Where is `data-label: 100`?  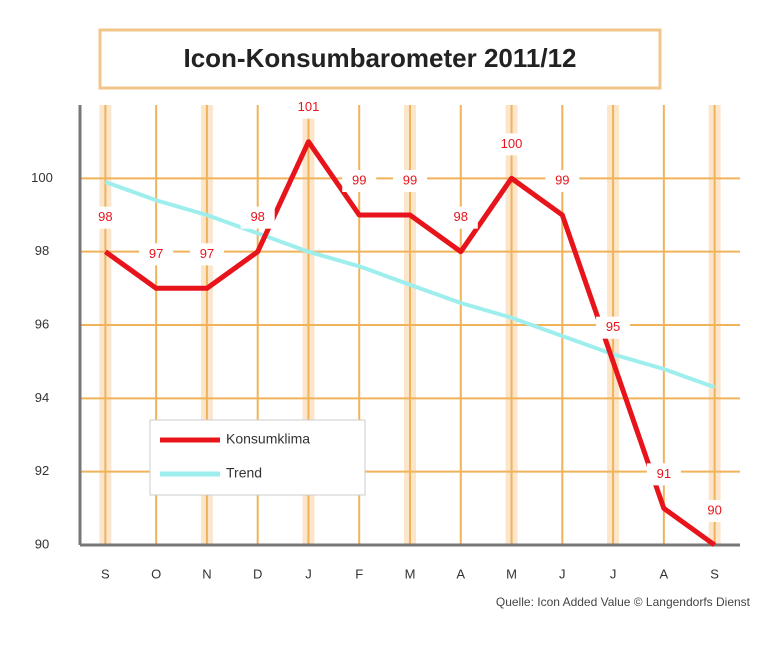 data-label: 100 is located at coordinates (512, 143).